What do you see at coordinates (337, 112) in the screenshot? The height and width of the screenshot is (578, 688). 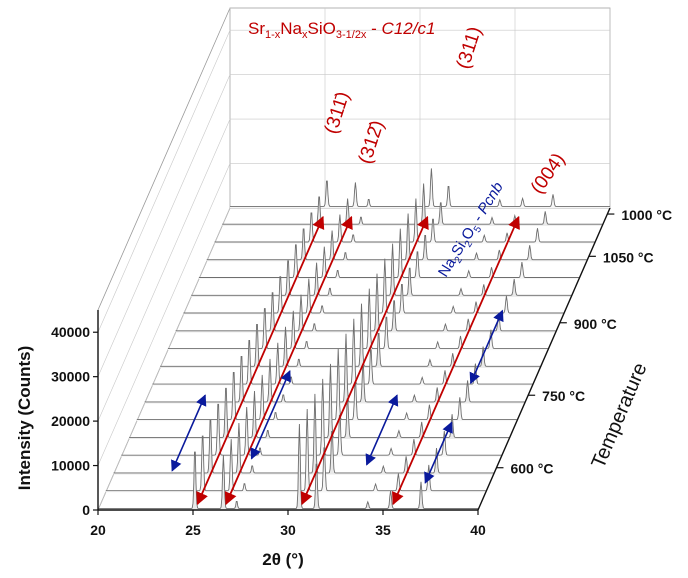 I see `reflection-311bar: (311̄)` at bounding box center [337, 112].